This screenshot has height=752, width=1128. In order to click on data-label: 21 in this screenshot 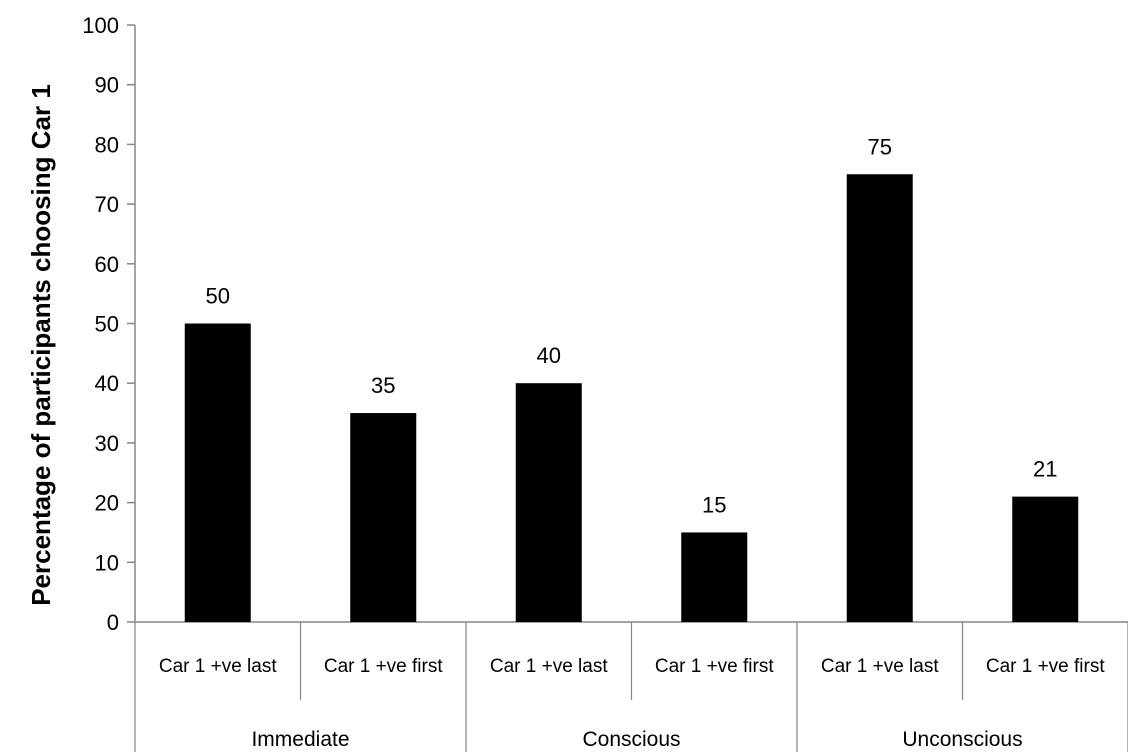, I will do `click(1045, 469)`.